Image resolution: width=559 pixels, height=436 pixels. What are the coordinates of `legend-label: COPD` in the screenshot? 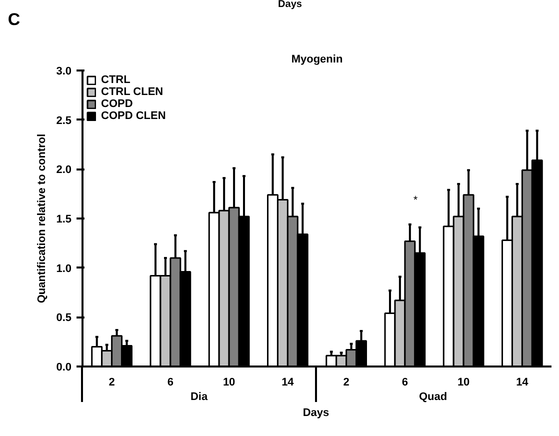 It's located at (117, 104).